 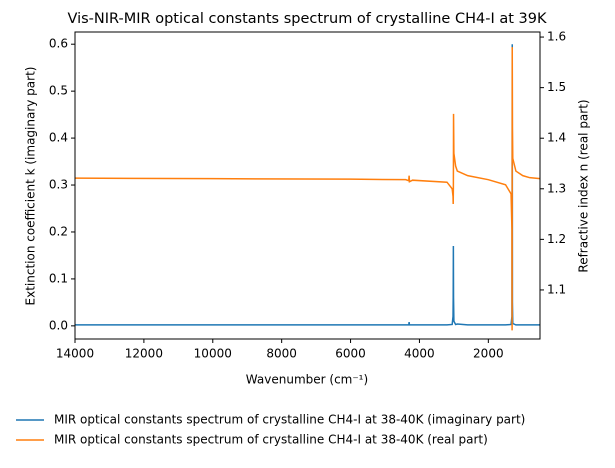 What do you see at coordinates (58, 325) in the screenshot?
I see `y-tick-label: 0.0` at bounding box center [58, 325].